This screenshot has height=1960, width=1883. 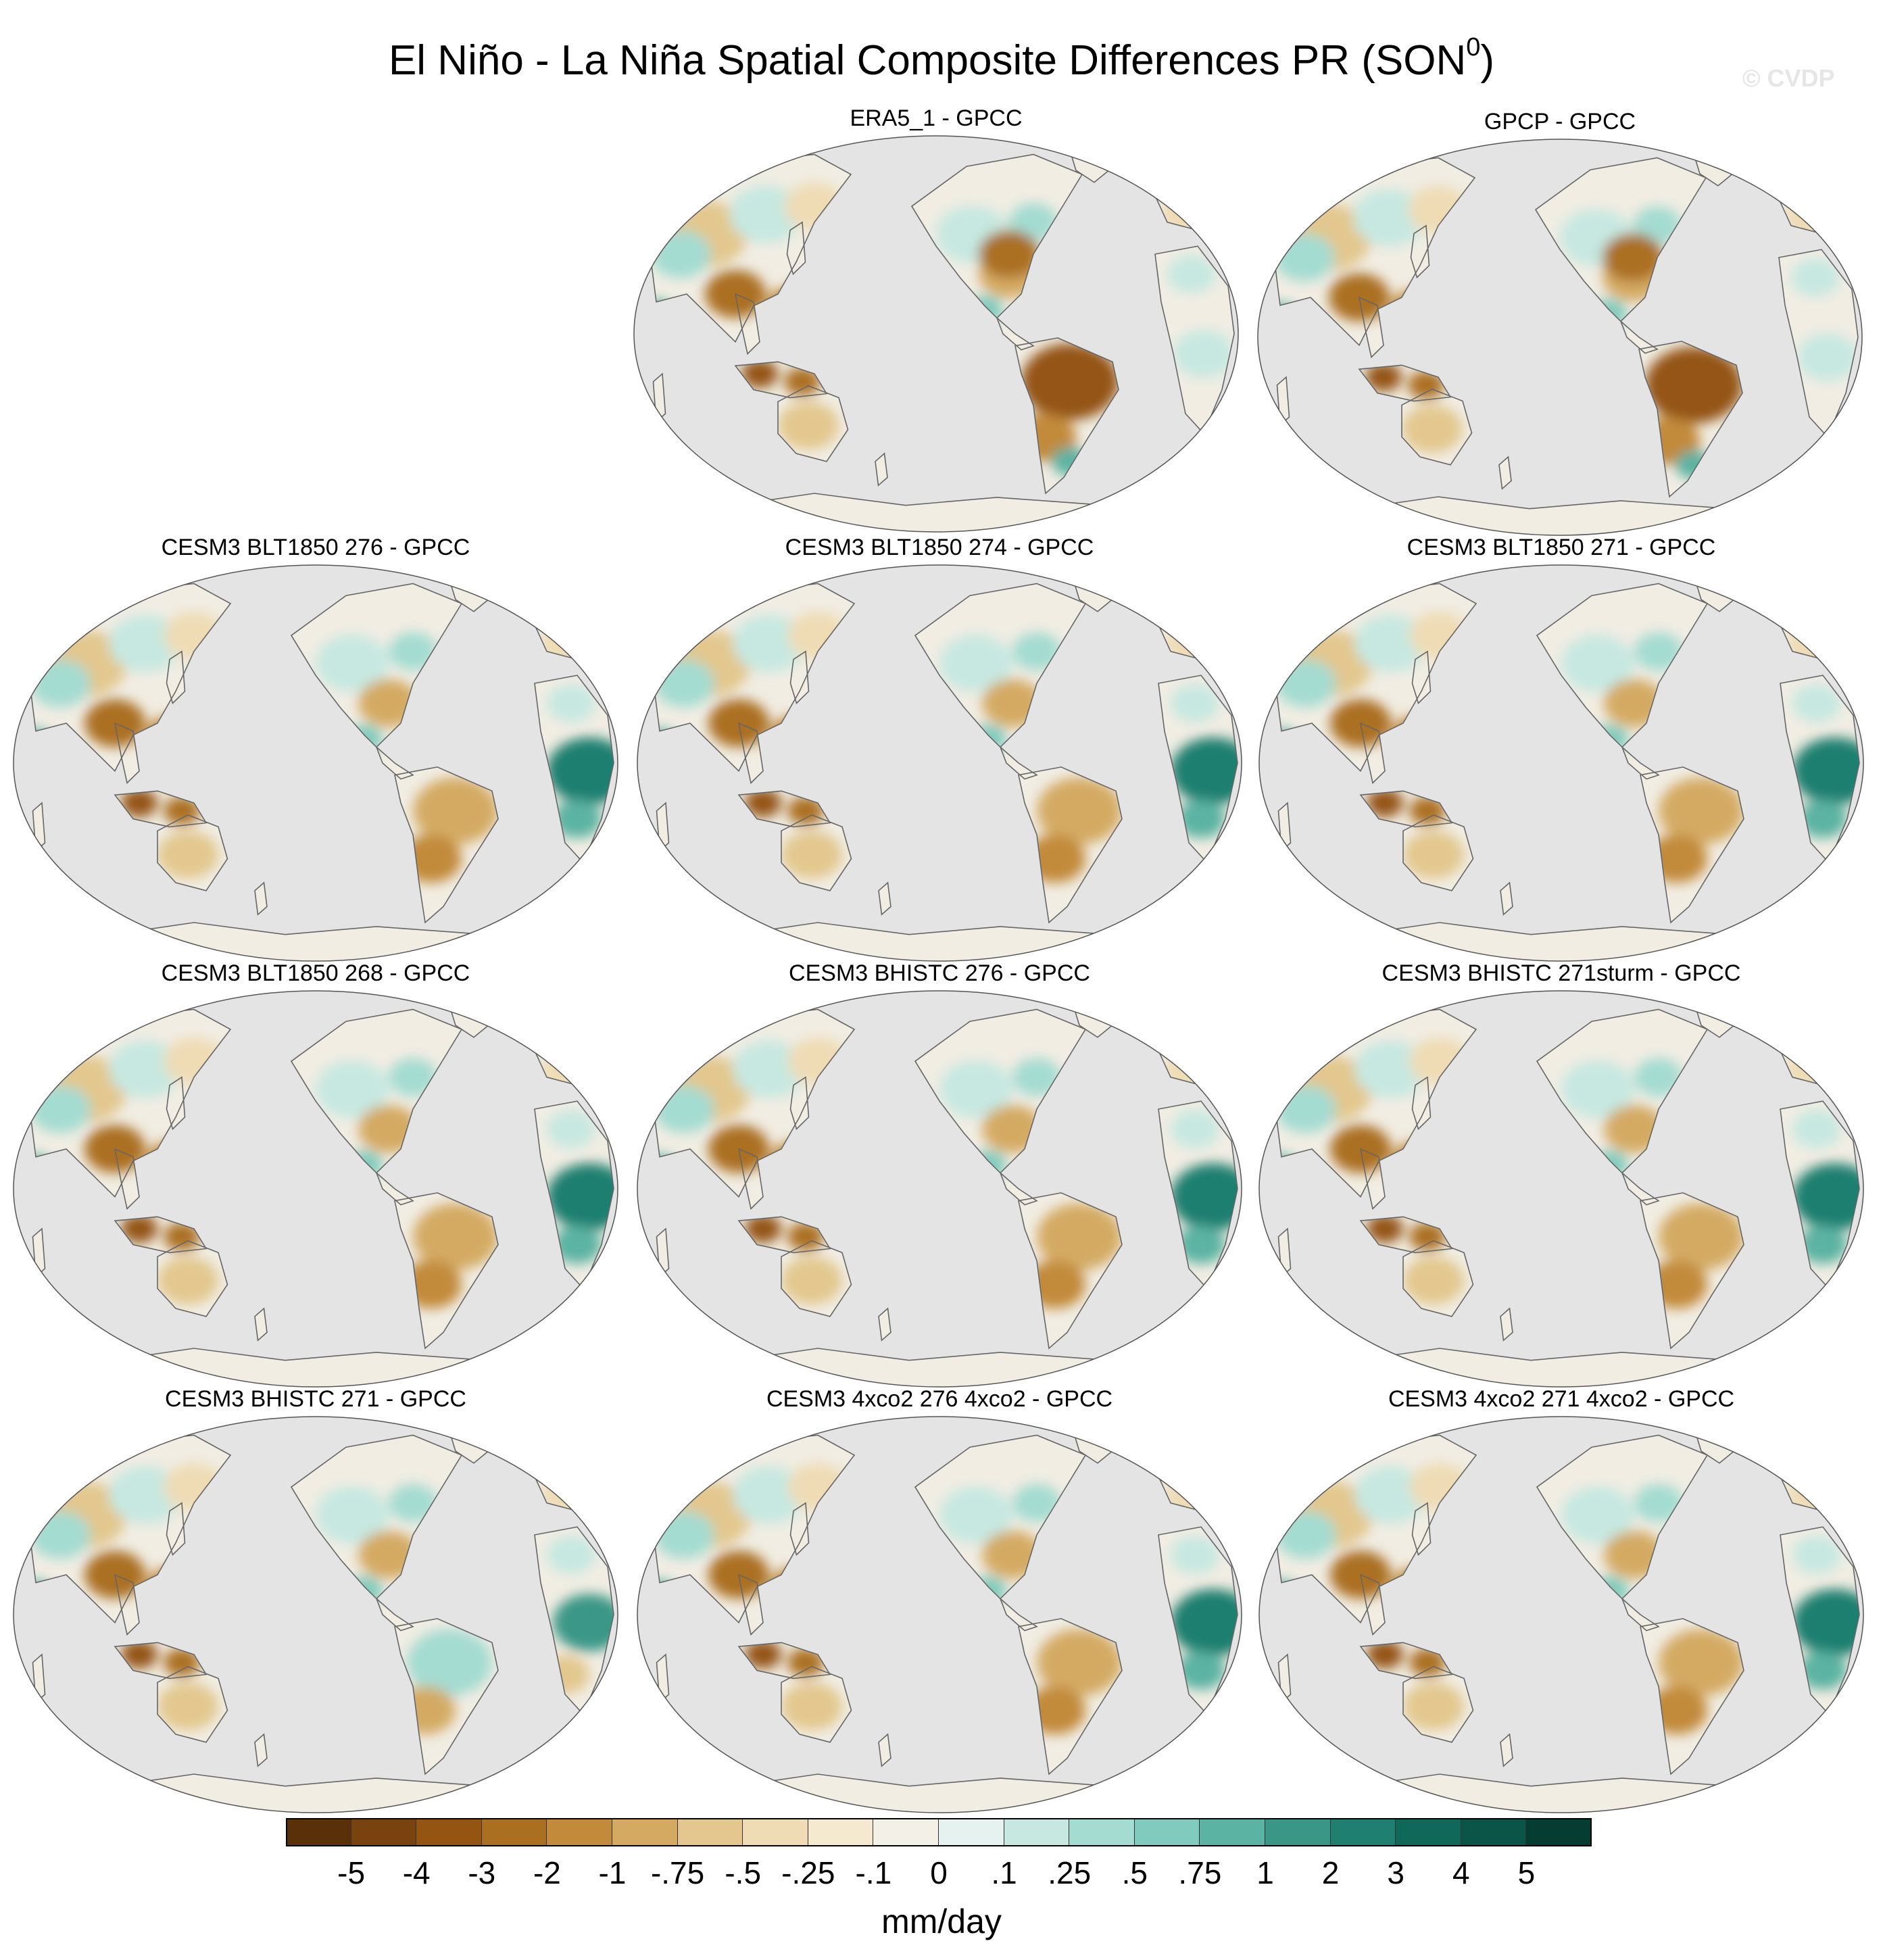 I want to click on panel-title: CESM3 4xco2 276 4xco2 - GPCC, so click(x=939, y=1399).